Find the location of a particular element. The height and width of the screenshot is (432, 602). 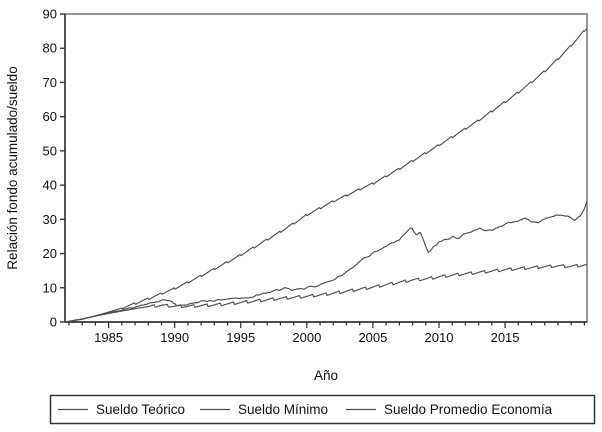

legend-label-sueldo-promedio-economia: Sueldo Promedio Economía is located at coordinates (468, 409).